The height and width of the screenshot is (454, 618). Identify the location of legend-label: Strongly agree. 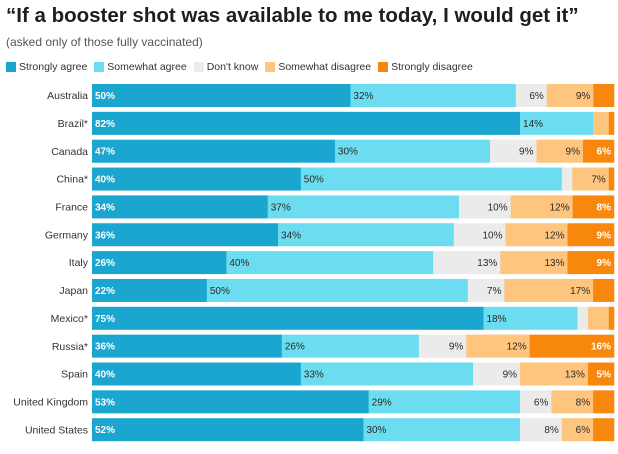
(53, 67).